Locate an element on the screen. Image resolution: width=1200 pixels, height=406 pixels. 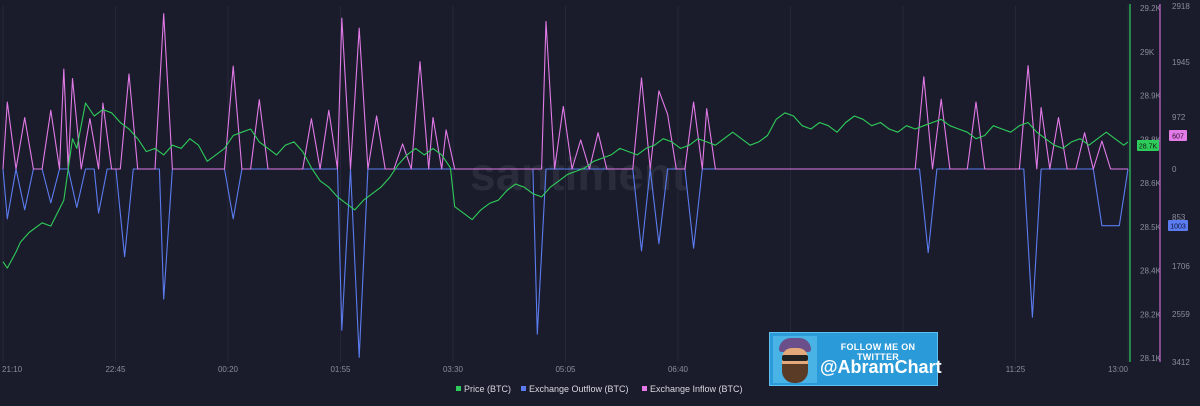
price-tick-label: 28.9K is located at coordinates (1151, 96).